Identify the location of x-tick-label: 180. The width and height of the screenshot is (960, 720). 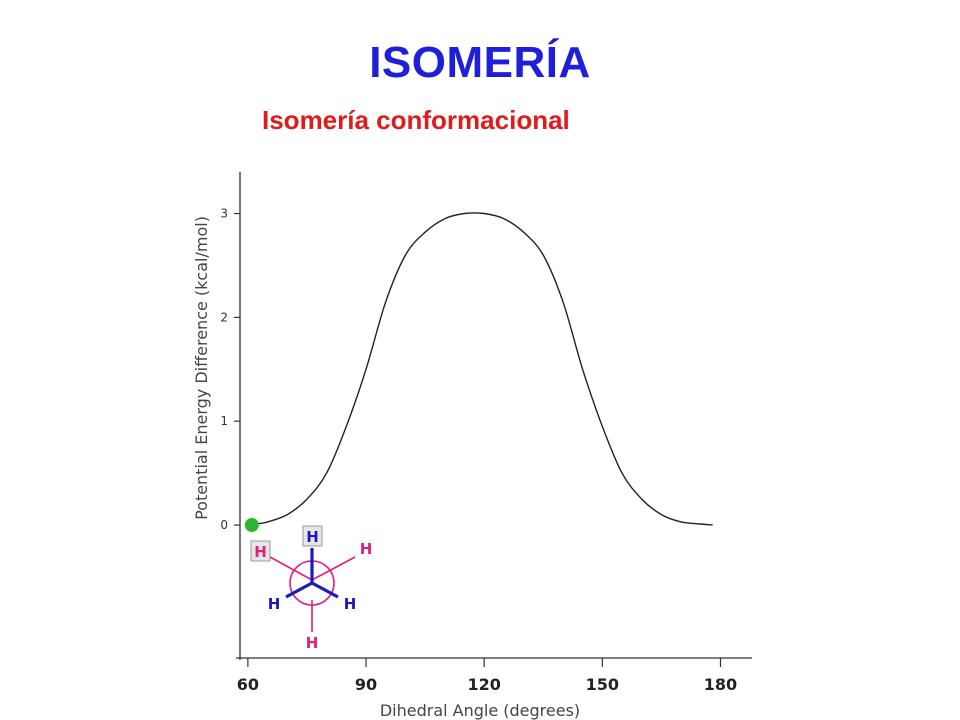
(720, 684).